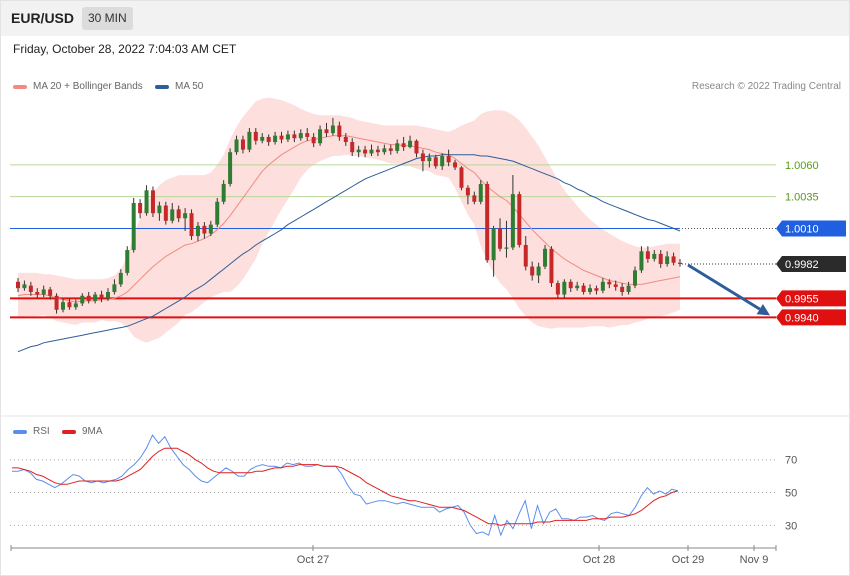 The width and height of the screenshot is (850, 576). I want to click on legend-ma50: MA 50, so click(179, 86).